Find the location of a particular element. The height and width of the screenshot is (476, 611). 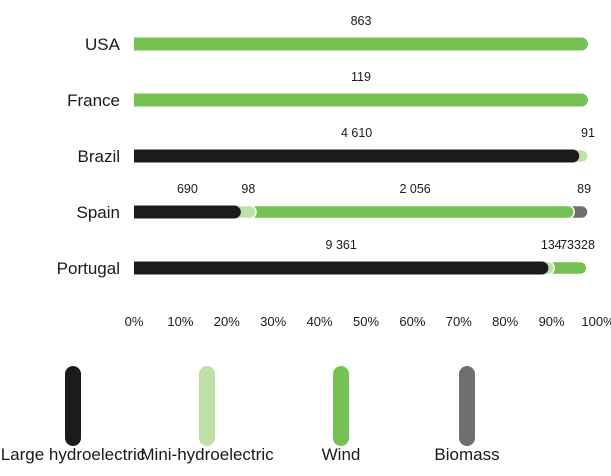

legend-swatch-large-hydroelectric is located at coordinates (73, 406).